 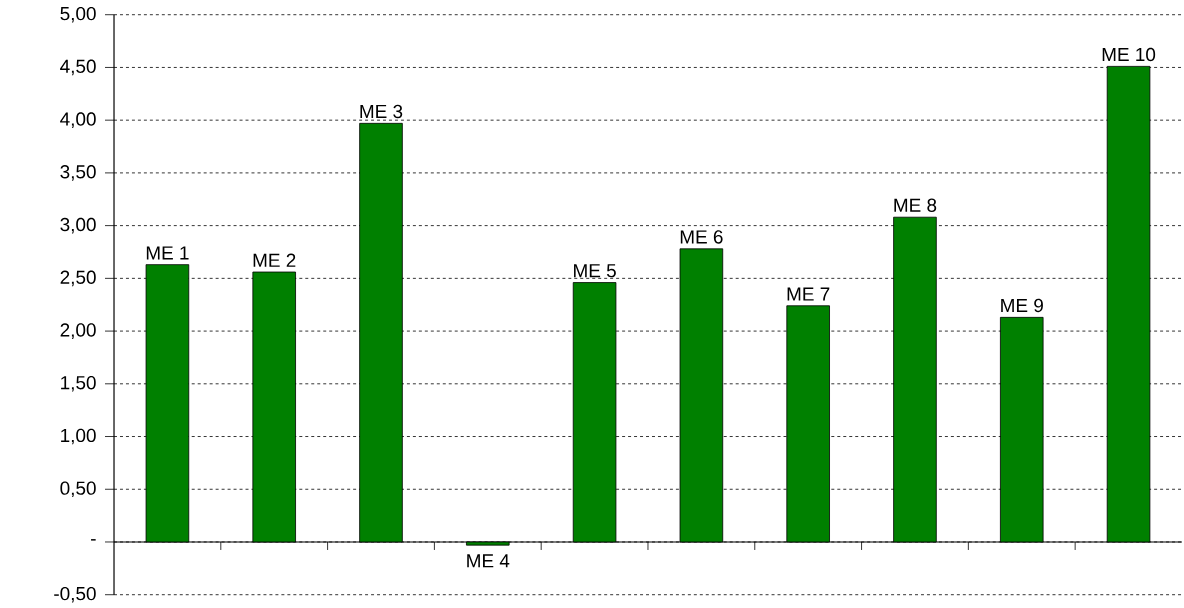 I want to click on y-tick-label: 4,50, so click(x=78, y=67).